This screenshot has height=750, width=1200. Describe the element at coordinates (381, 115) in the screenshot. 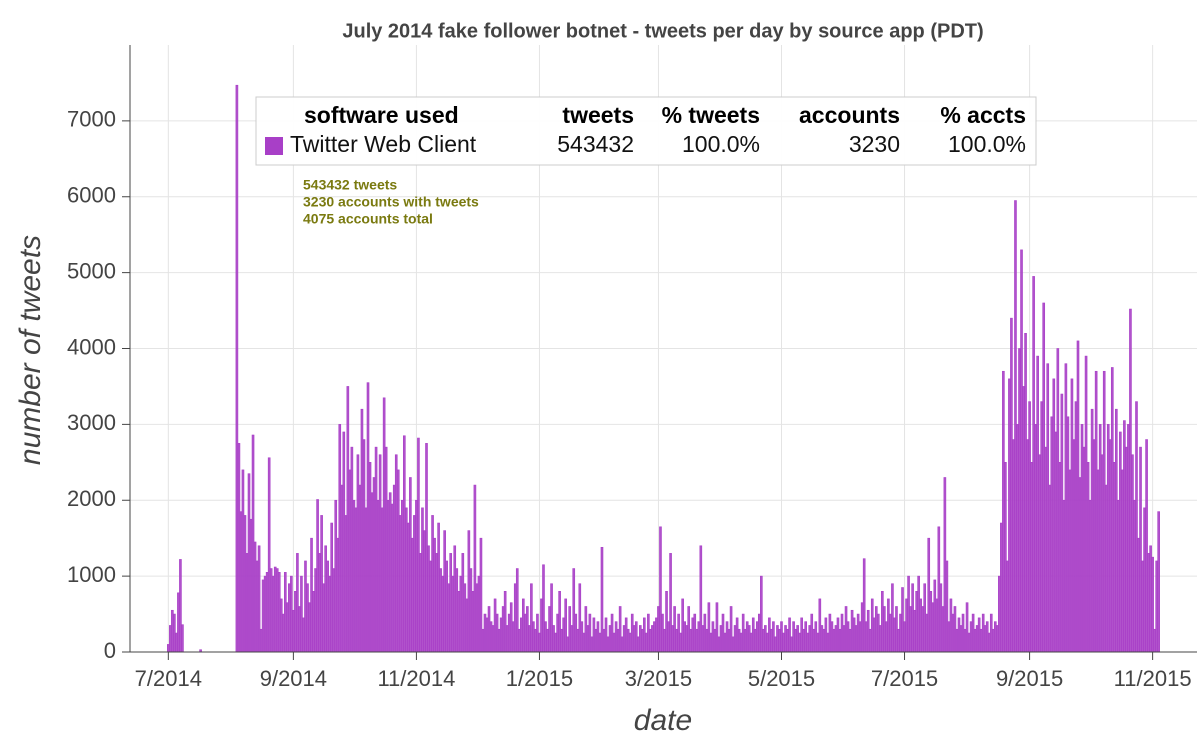

I see `legend-header: software used` at that location.